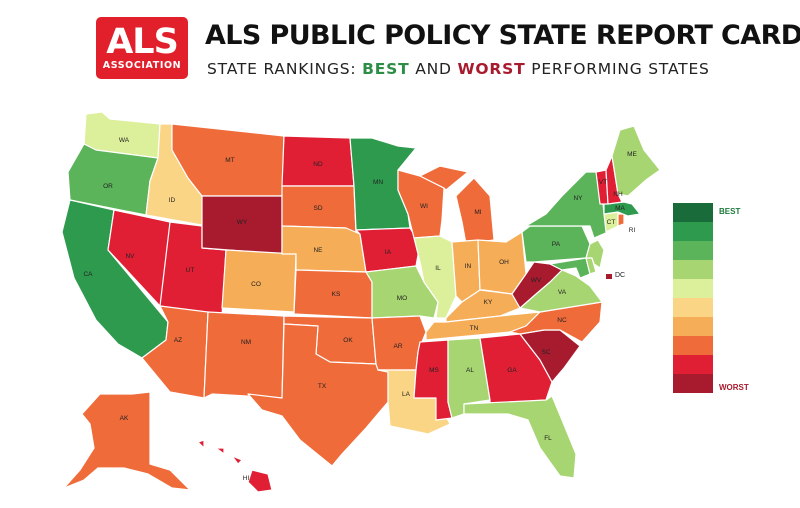  I want to click on state-label-co: CO, so click(256, 284).